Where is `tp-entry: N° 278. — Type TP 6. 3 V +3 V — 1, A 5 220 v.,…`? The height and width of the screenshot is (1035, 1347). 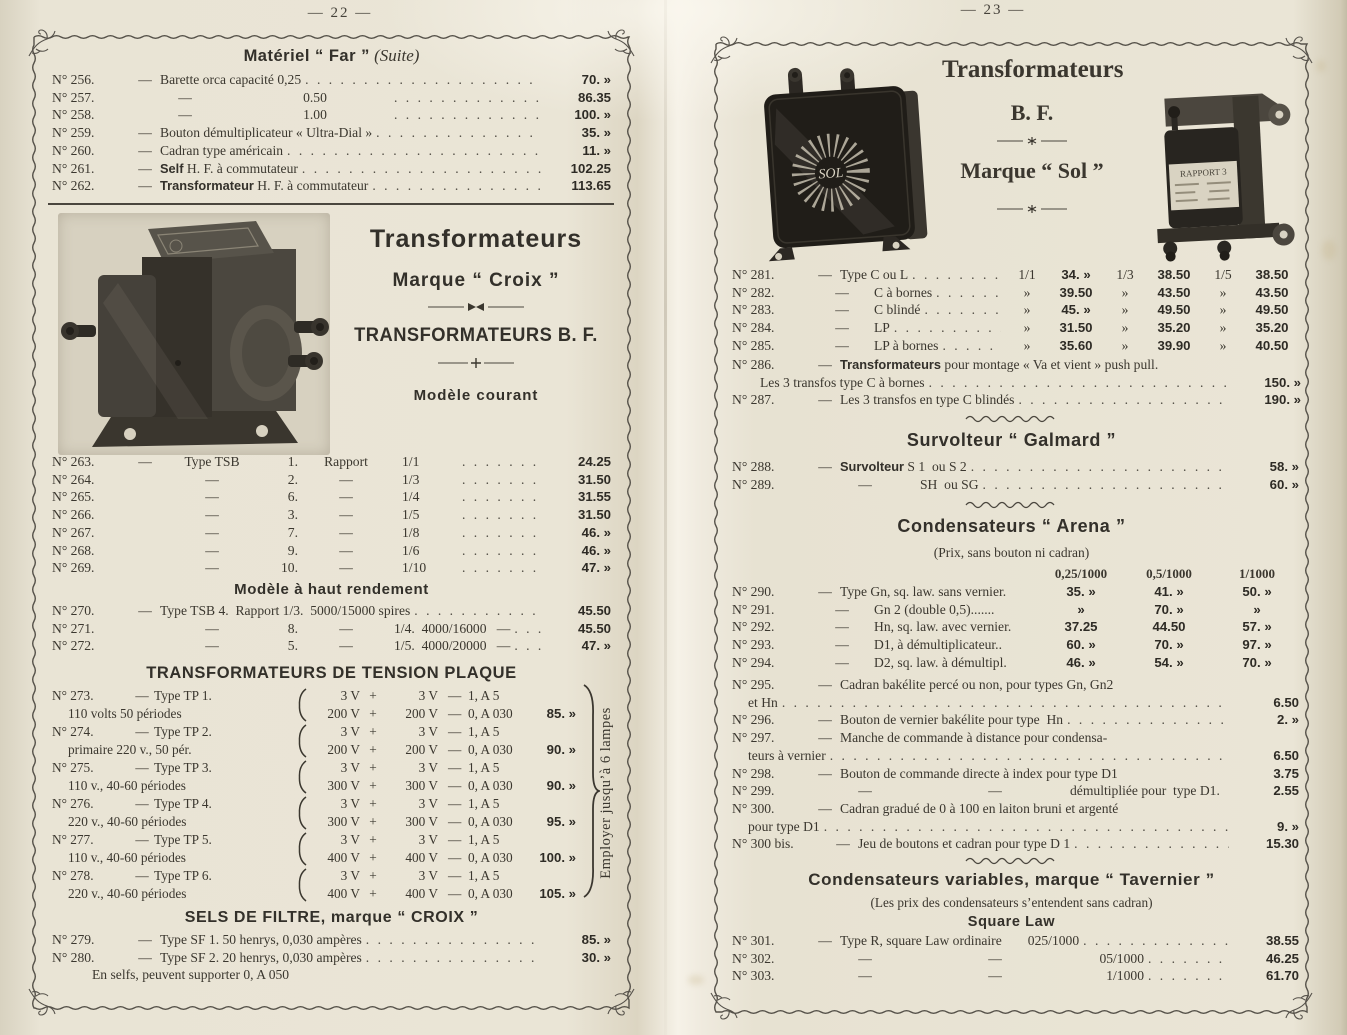
tp-entry: N° 278. — Type TP 6. 3 V +3 V — 1, A 5 220 v.,… is located at coordinates (314, 885).